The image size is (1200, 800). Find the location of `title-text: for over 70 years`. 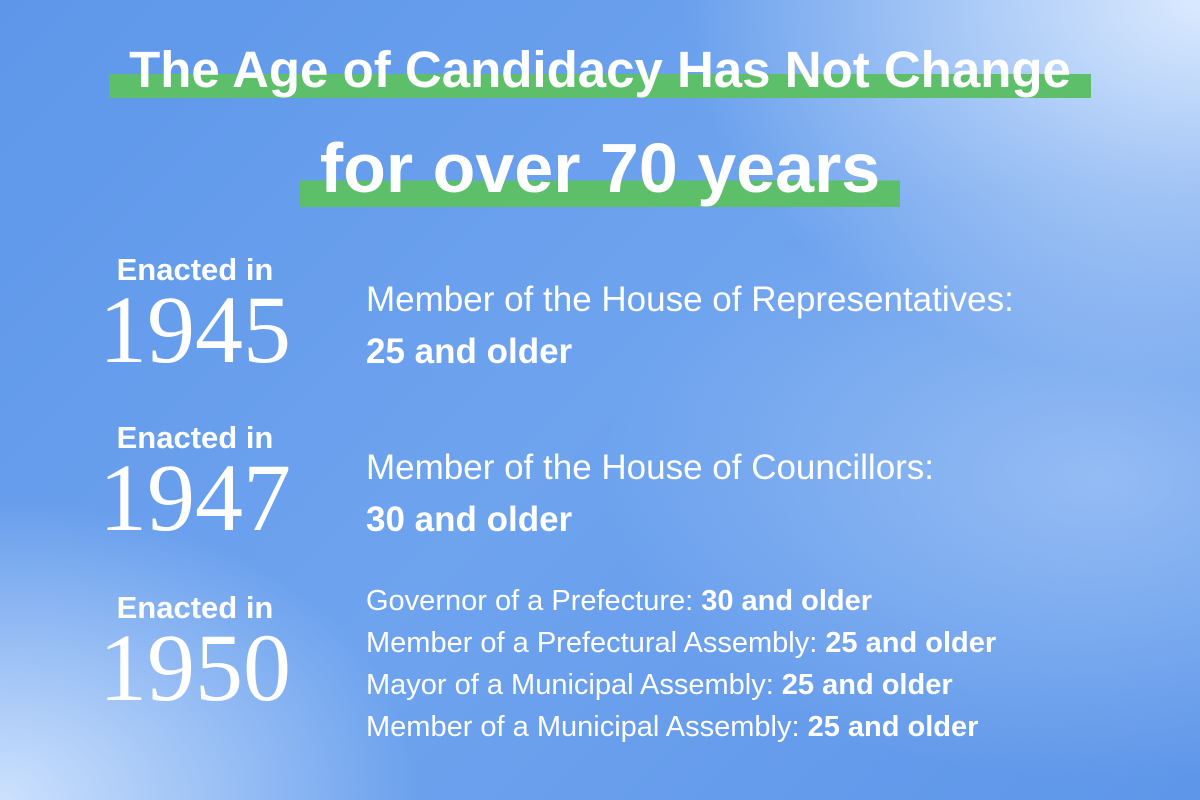

title-text: for over 70 years is located at coordinates (600, 168).